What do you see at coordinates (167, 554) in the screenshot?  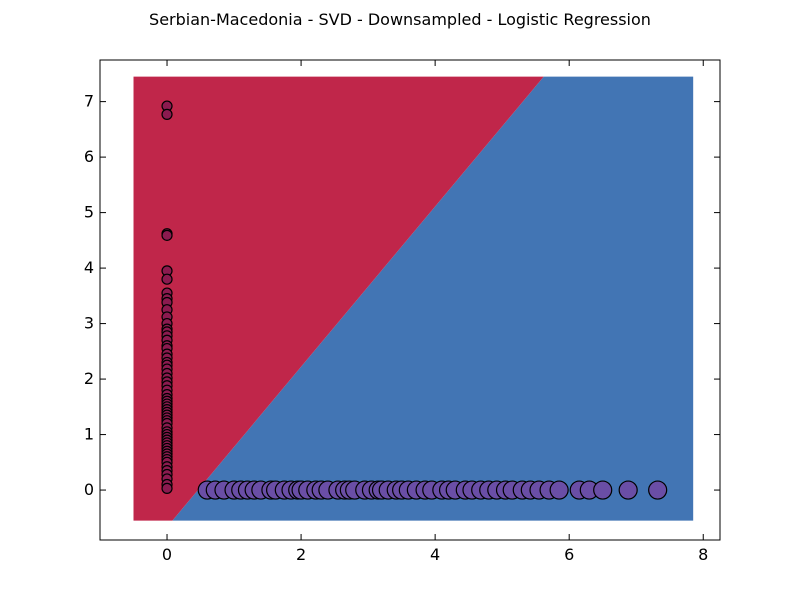 I see `x-tick-label: 0` at bounding box center [167, 554].